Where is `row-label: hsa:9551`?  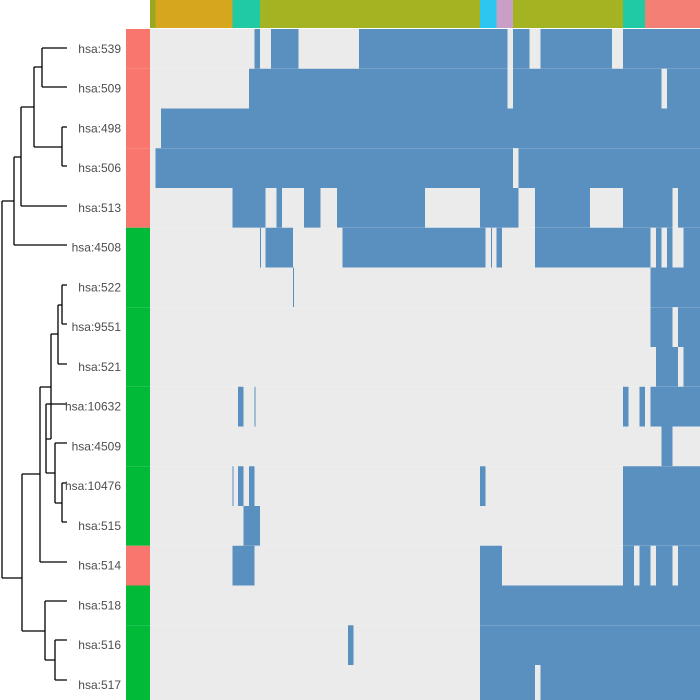 row-label: hsa:9551 is located at coordinates (97, 327).